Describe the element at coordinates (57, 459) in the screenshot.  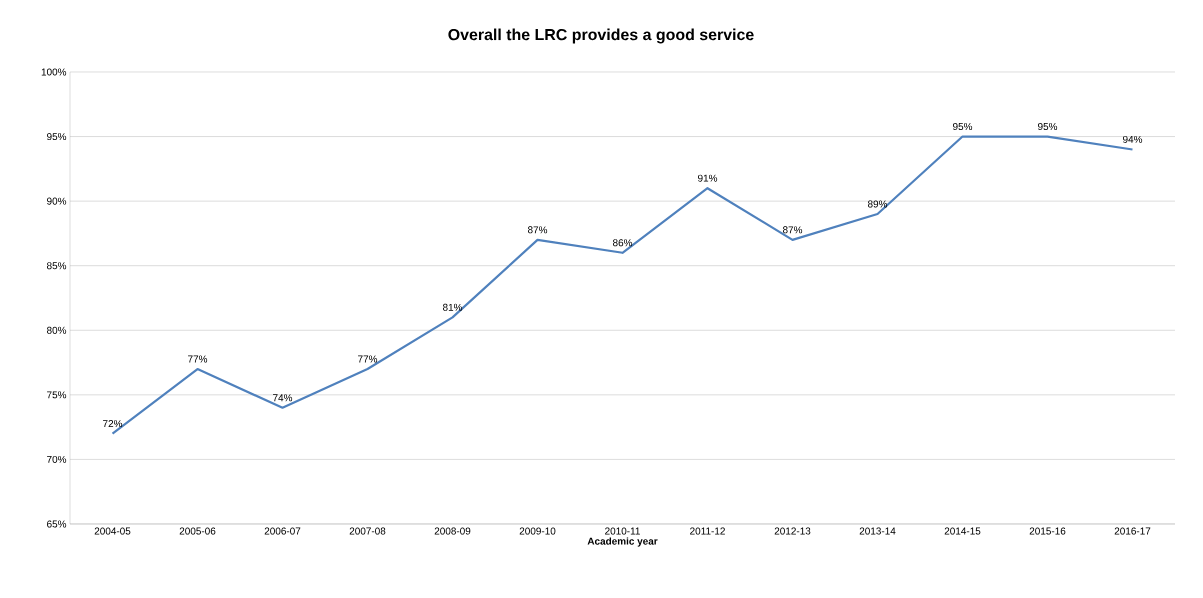
I see `y-tick-label: 70%` at that location.